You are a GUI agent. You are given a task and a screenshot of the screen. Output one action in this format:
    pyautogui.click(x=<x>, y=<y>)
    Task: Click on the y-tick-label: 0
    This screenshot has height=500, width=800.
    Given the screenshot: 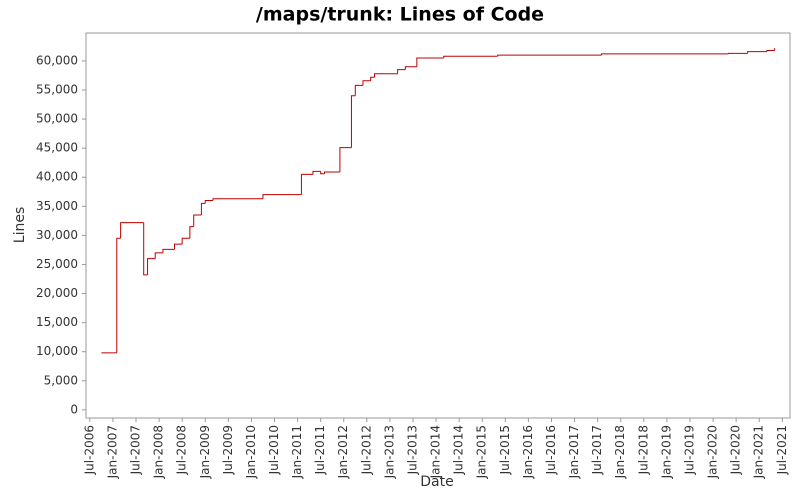 What is the action you would take?
    pyautogui.click(x=74, y=409)
    